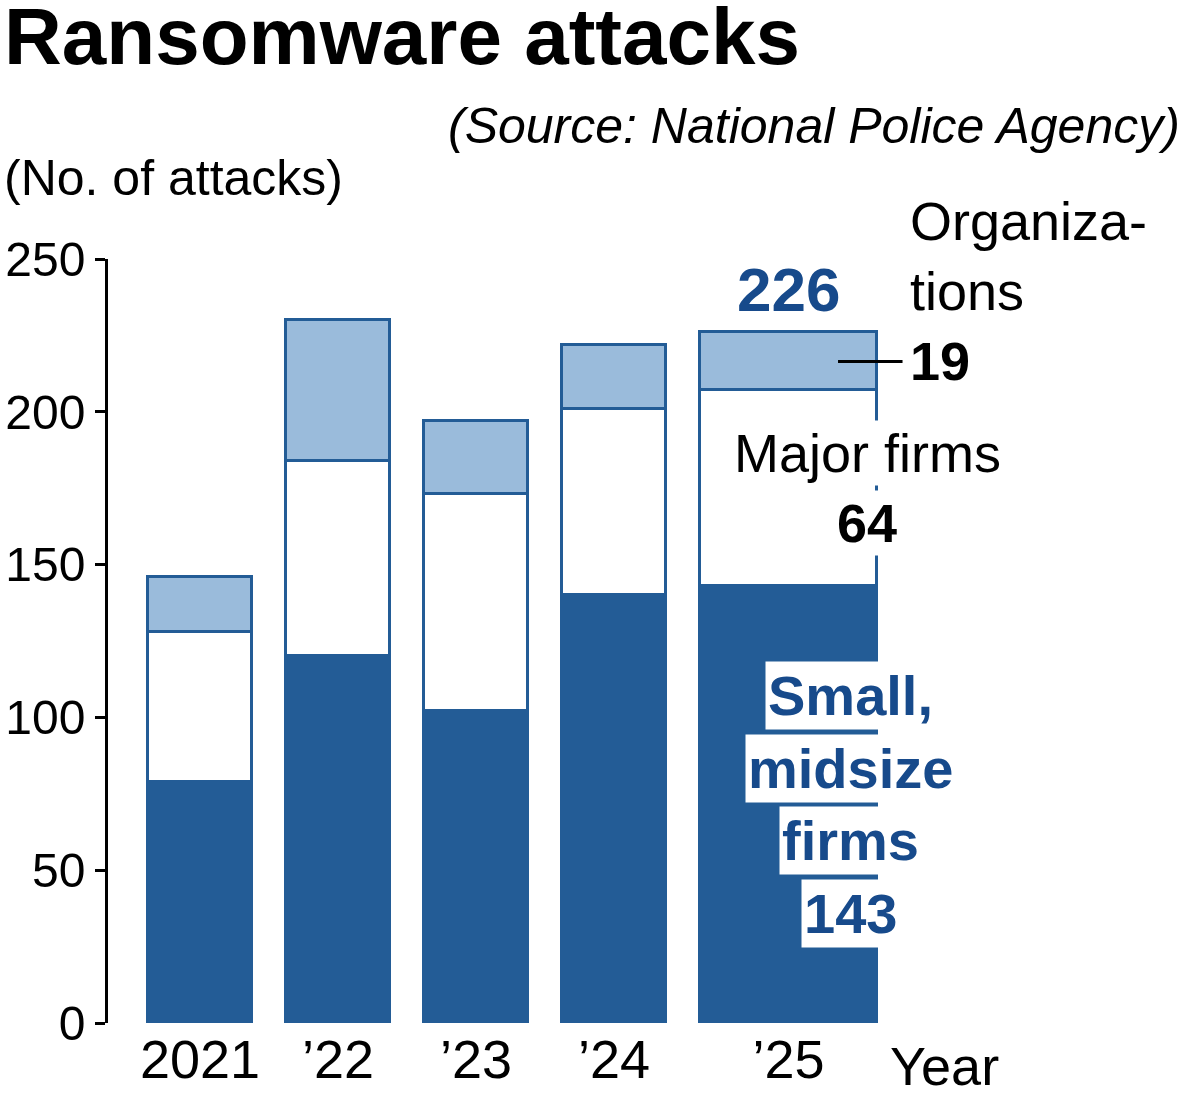 The width and height of the screenshot is (1200, 1103). I want to click on x-tick-label: ’24, so click(614, 1059).